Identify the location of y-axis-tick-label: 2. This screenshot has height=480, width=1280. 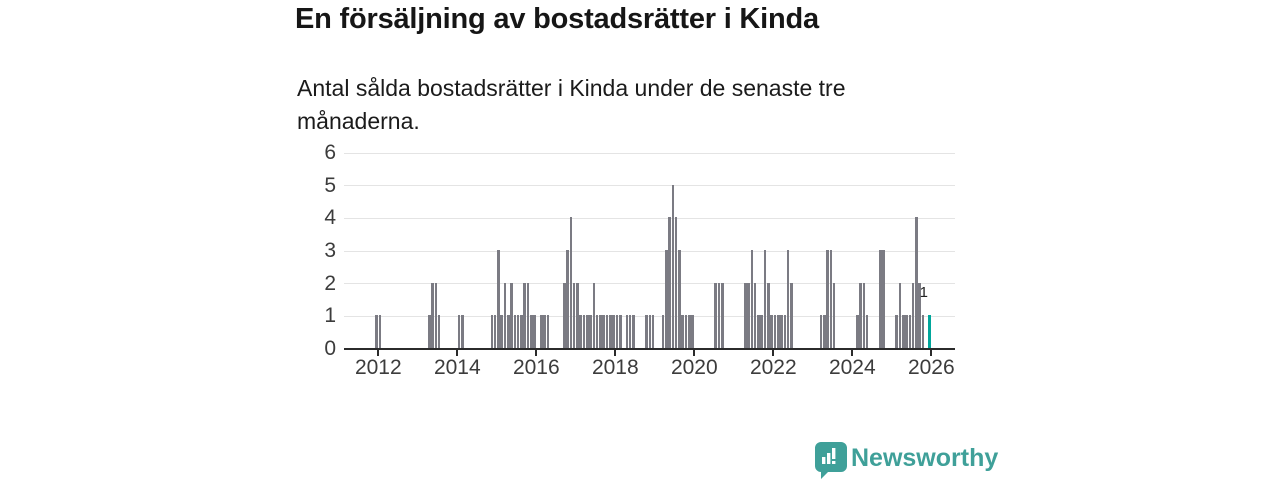
(330, 283).